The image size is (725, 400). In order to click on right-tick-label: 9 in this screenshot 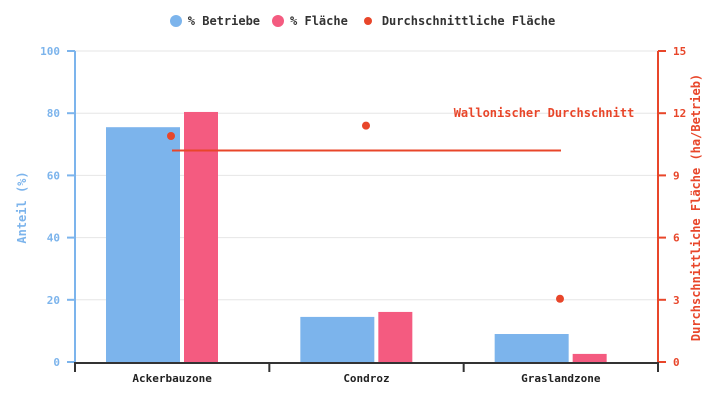, I will do `click(676, 175)`.